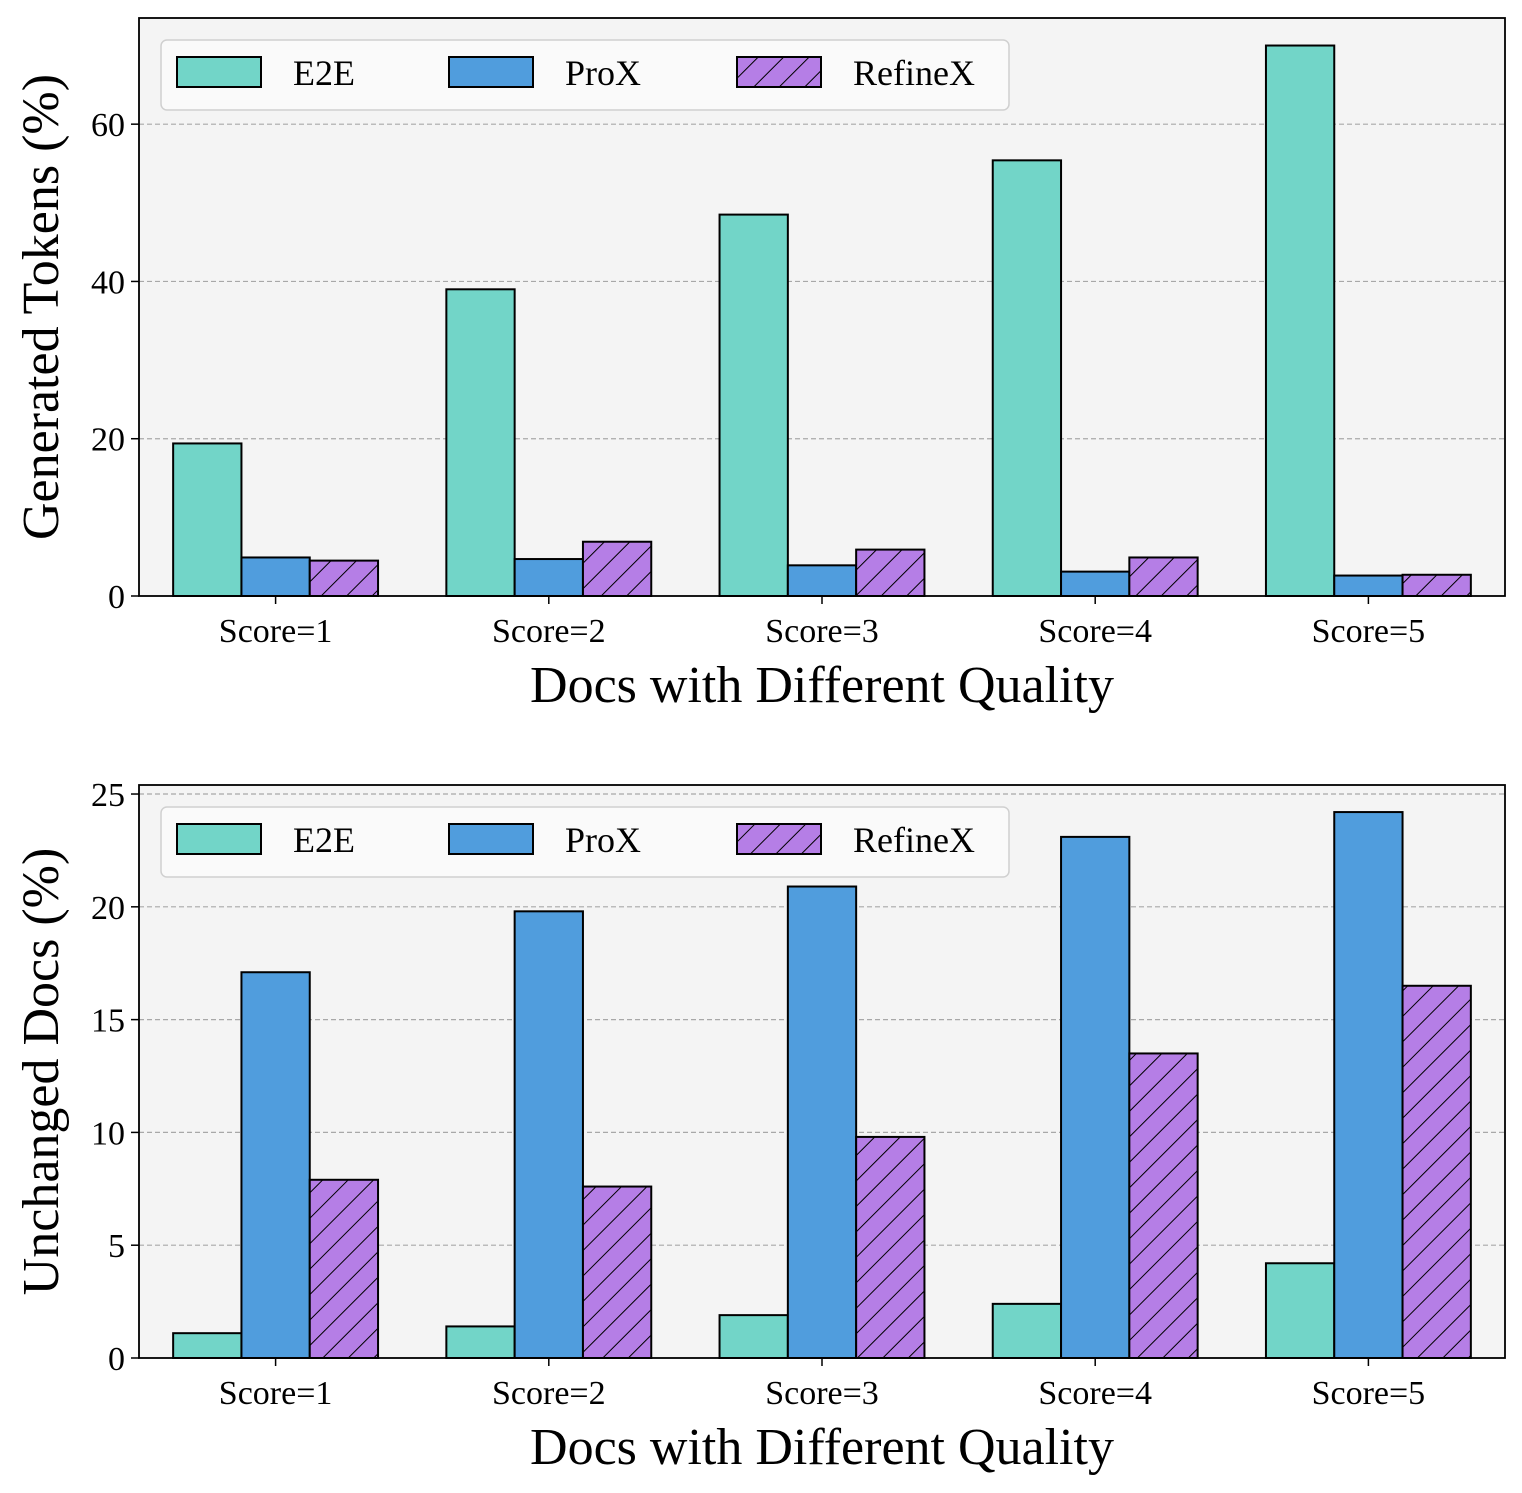  What do you see at coordinates (108, 1133) in the screenshot?
I see `y-tick-label: 10` at bounding box center [108, 1133].